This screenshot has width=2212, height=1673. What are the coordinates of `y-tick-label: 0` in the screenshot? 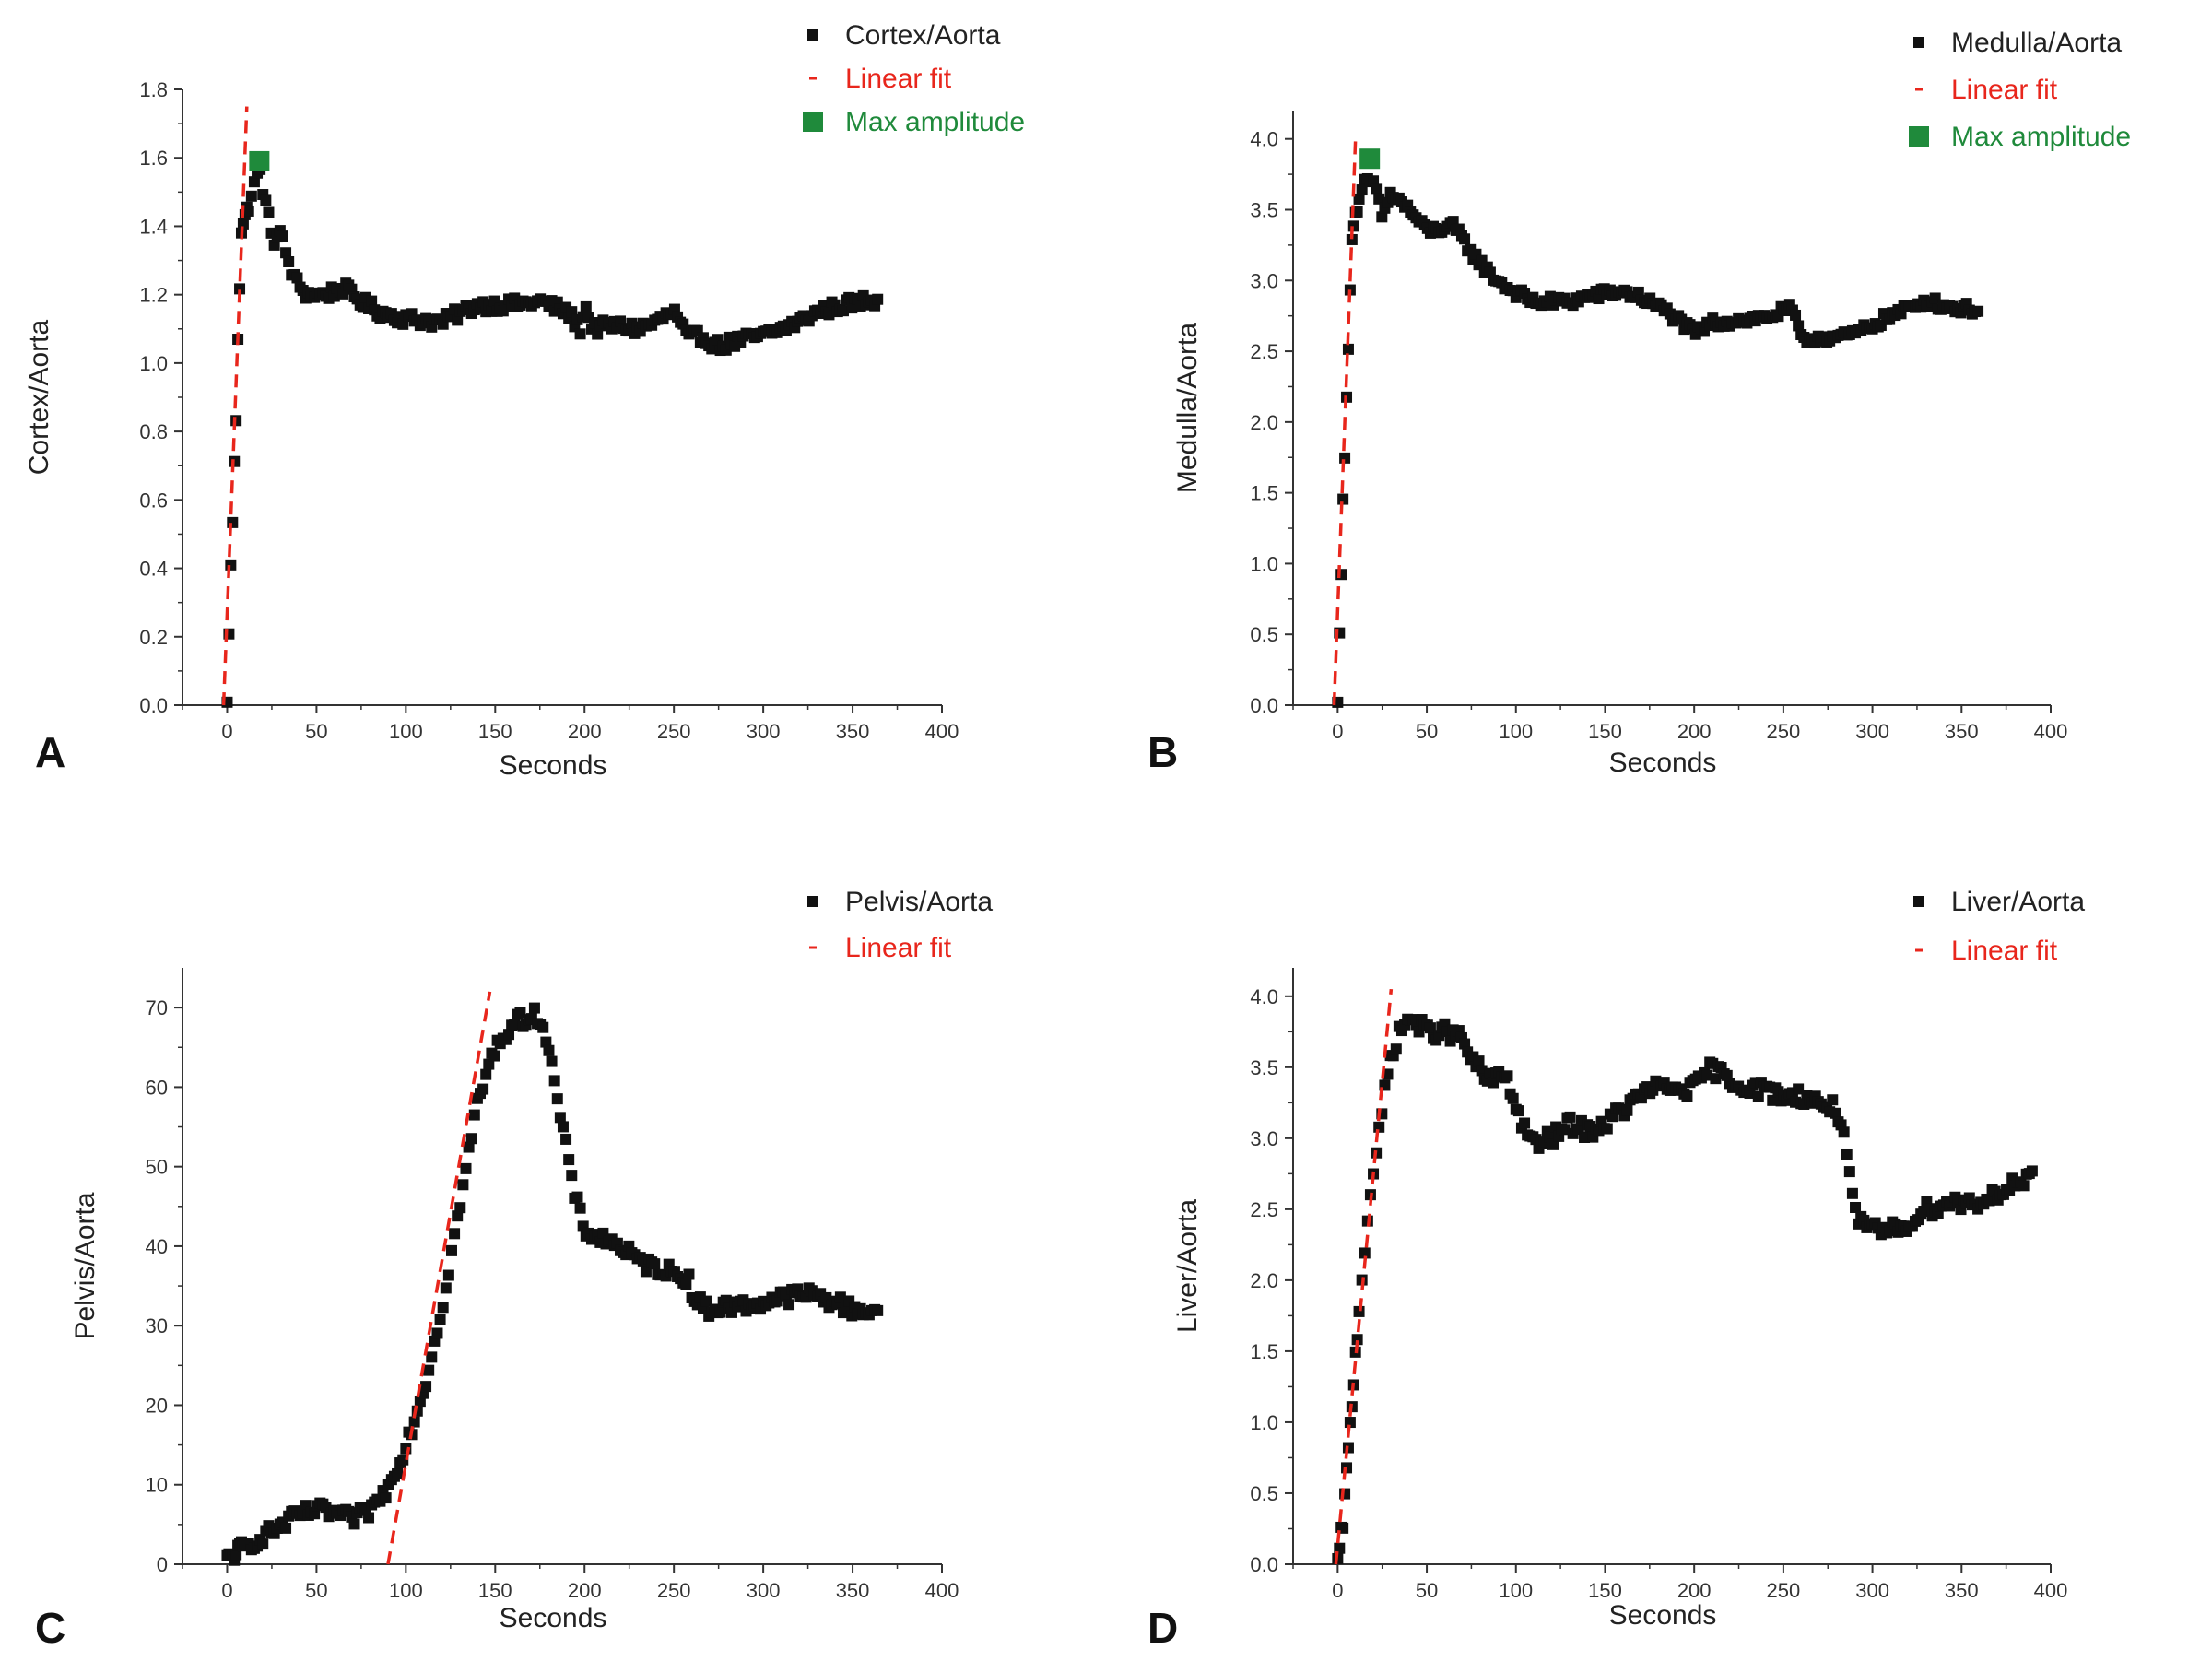 It's located at (162, 1564).